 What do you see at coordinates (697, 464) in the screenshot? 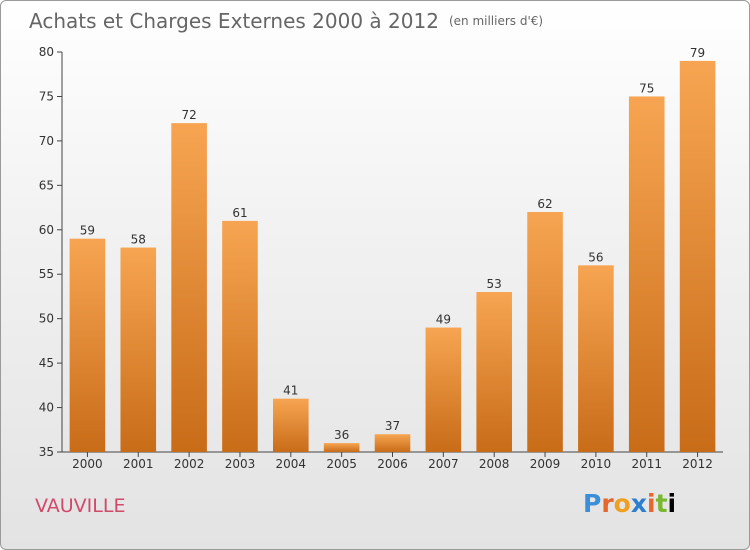
I see `x-tick-label-2012: 2012` at bounding box center [697, 464].